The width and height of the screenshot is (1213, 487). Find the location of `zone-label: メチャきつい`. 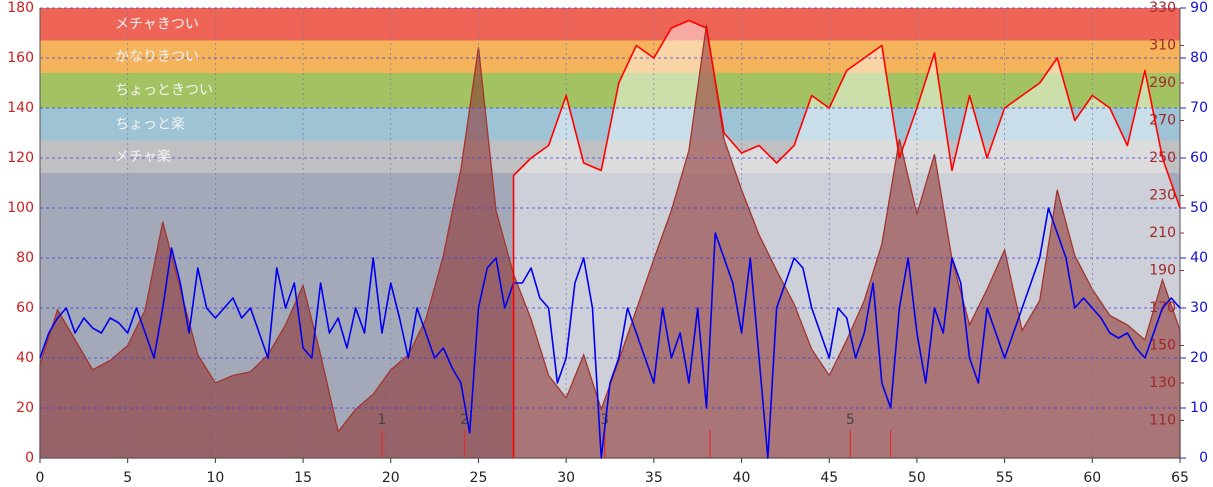

zone-label: メチャきつい is located at coordinates (157, 24).